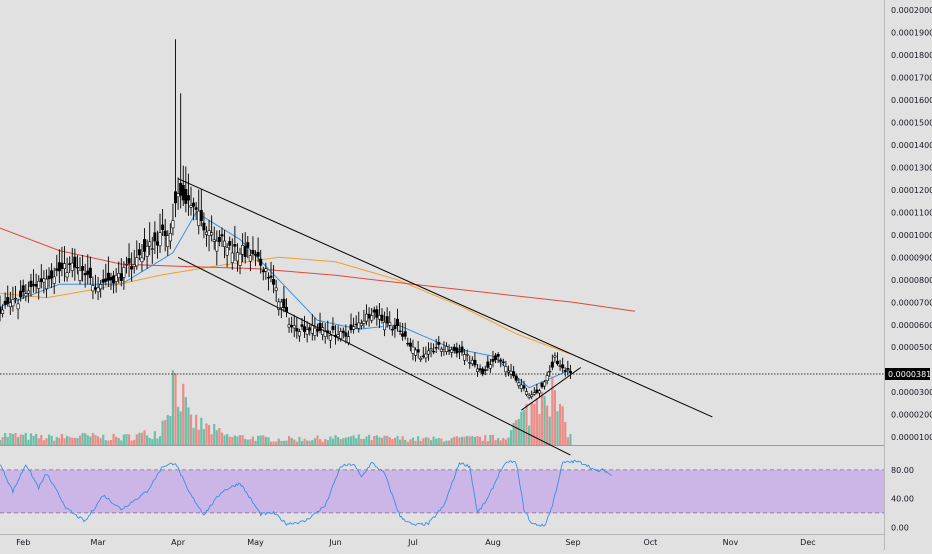 This screenshot has width=932, height=554. I want to click on price-axis-tick-label: 0.0001300, so click(911, 167).